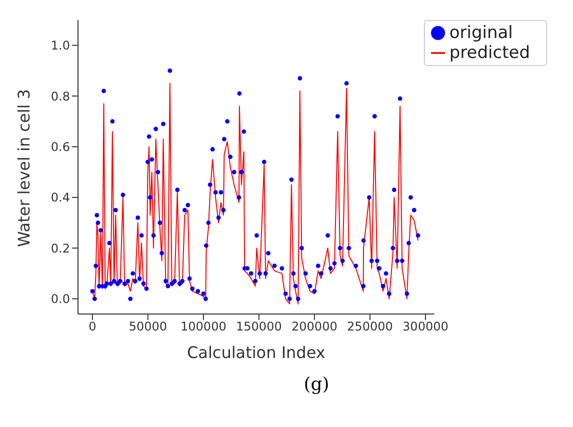 This screenshot has height=427, width=573. Describe the element at coordinates (60, 299) in the screenshot. I see `y-tick-label: 0.0` at that location.